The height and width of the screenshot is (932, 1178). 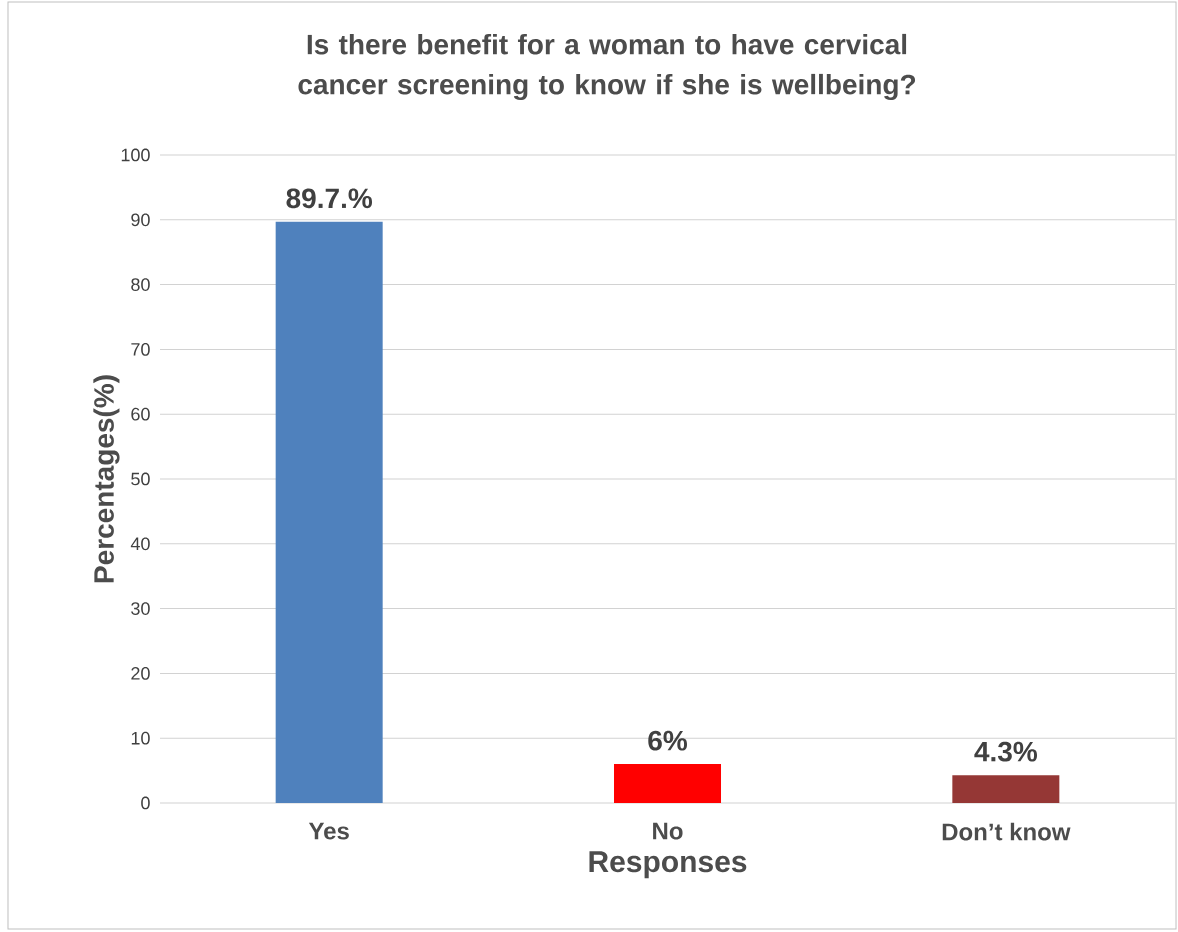 I want to click on y-tick-label: 100, so click(x=135, y=155).